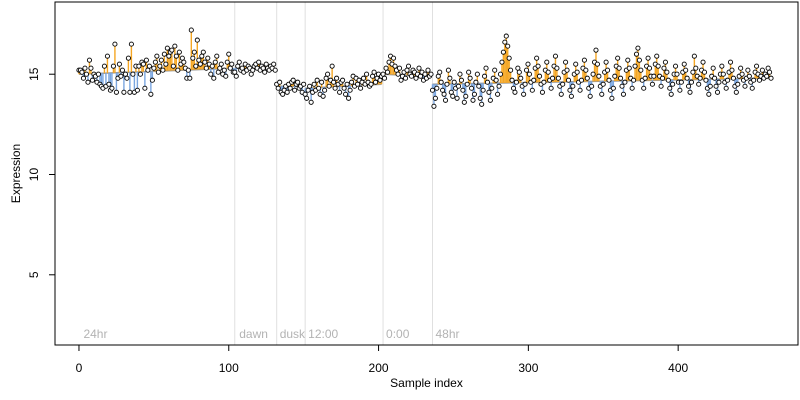 This screenshot has width=800, height=400. I want to click on phase-label: 24hr, so click(95, 334).